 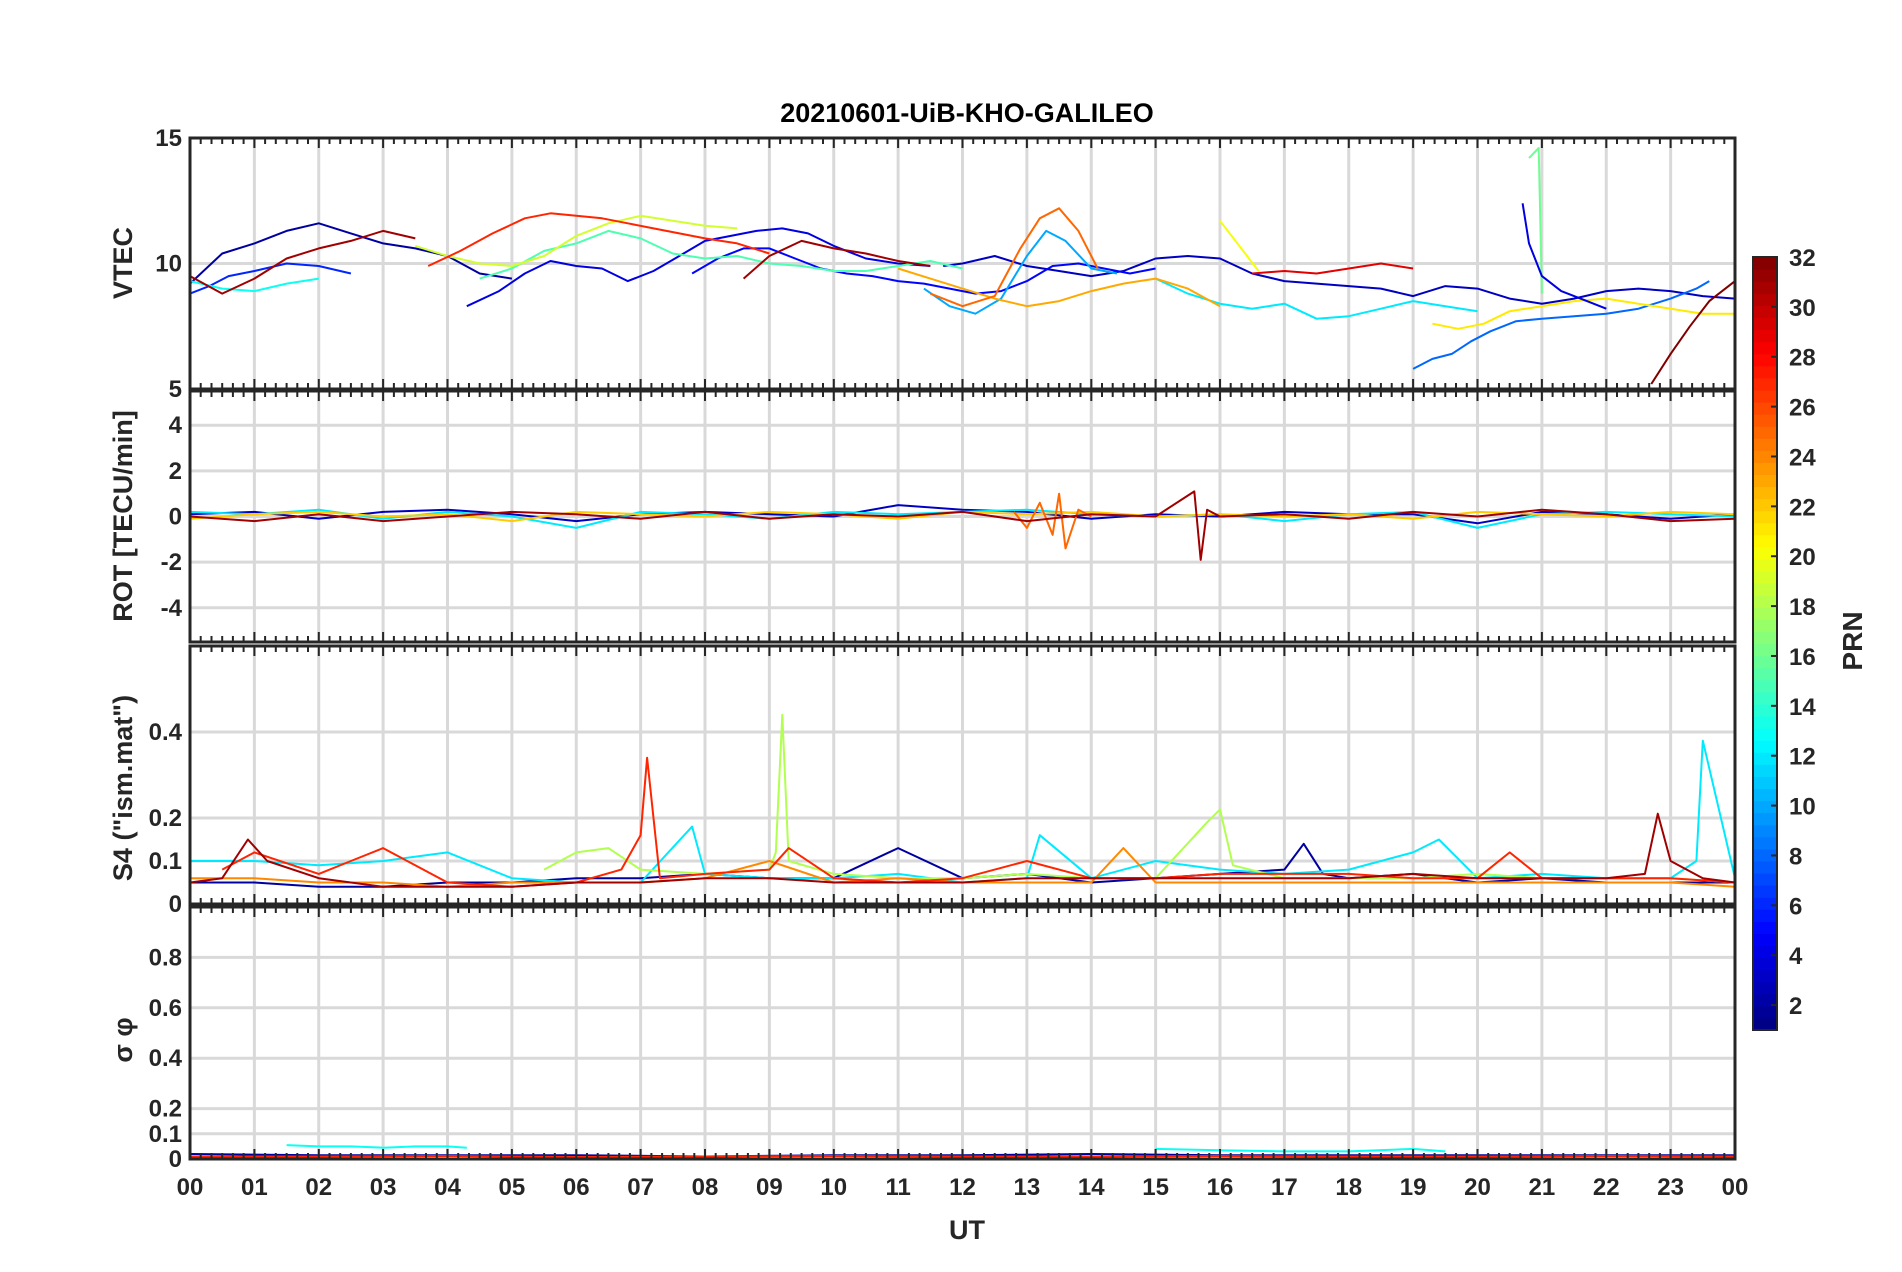 I want to click on y-tick-label: -2, so click(x=171, y=562).